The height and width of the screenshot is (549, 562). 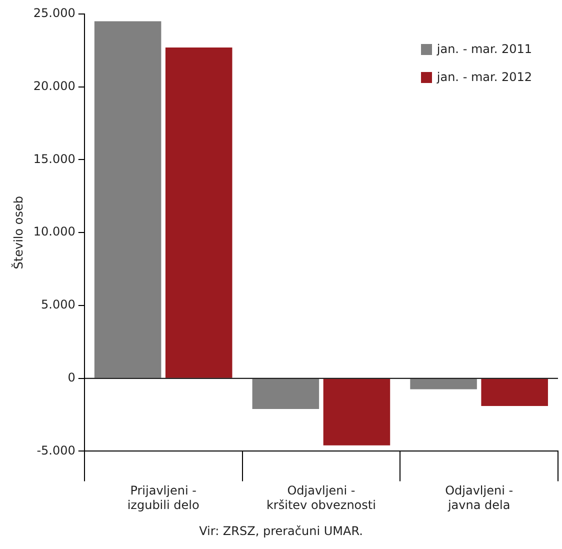 What do you see at coordinates (484, 77) in the screenshot?
I see `legend-label: jan. - mar. 2012` at bounding box center [484, 77].